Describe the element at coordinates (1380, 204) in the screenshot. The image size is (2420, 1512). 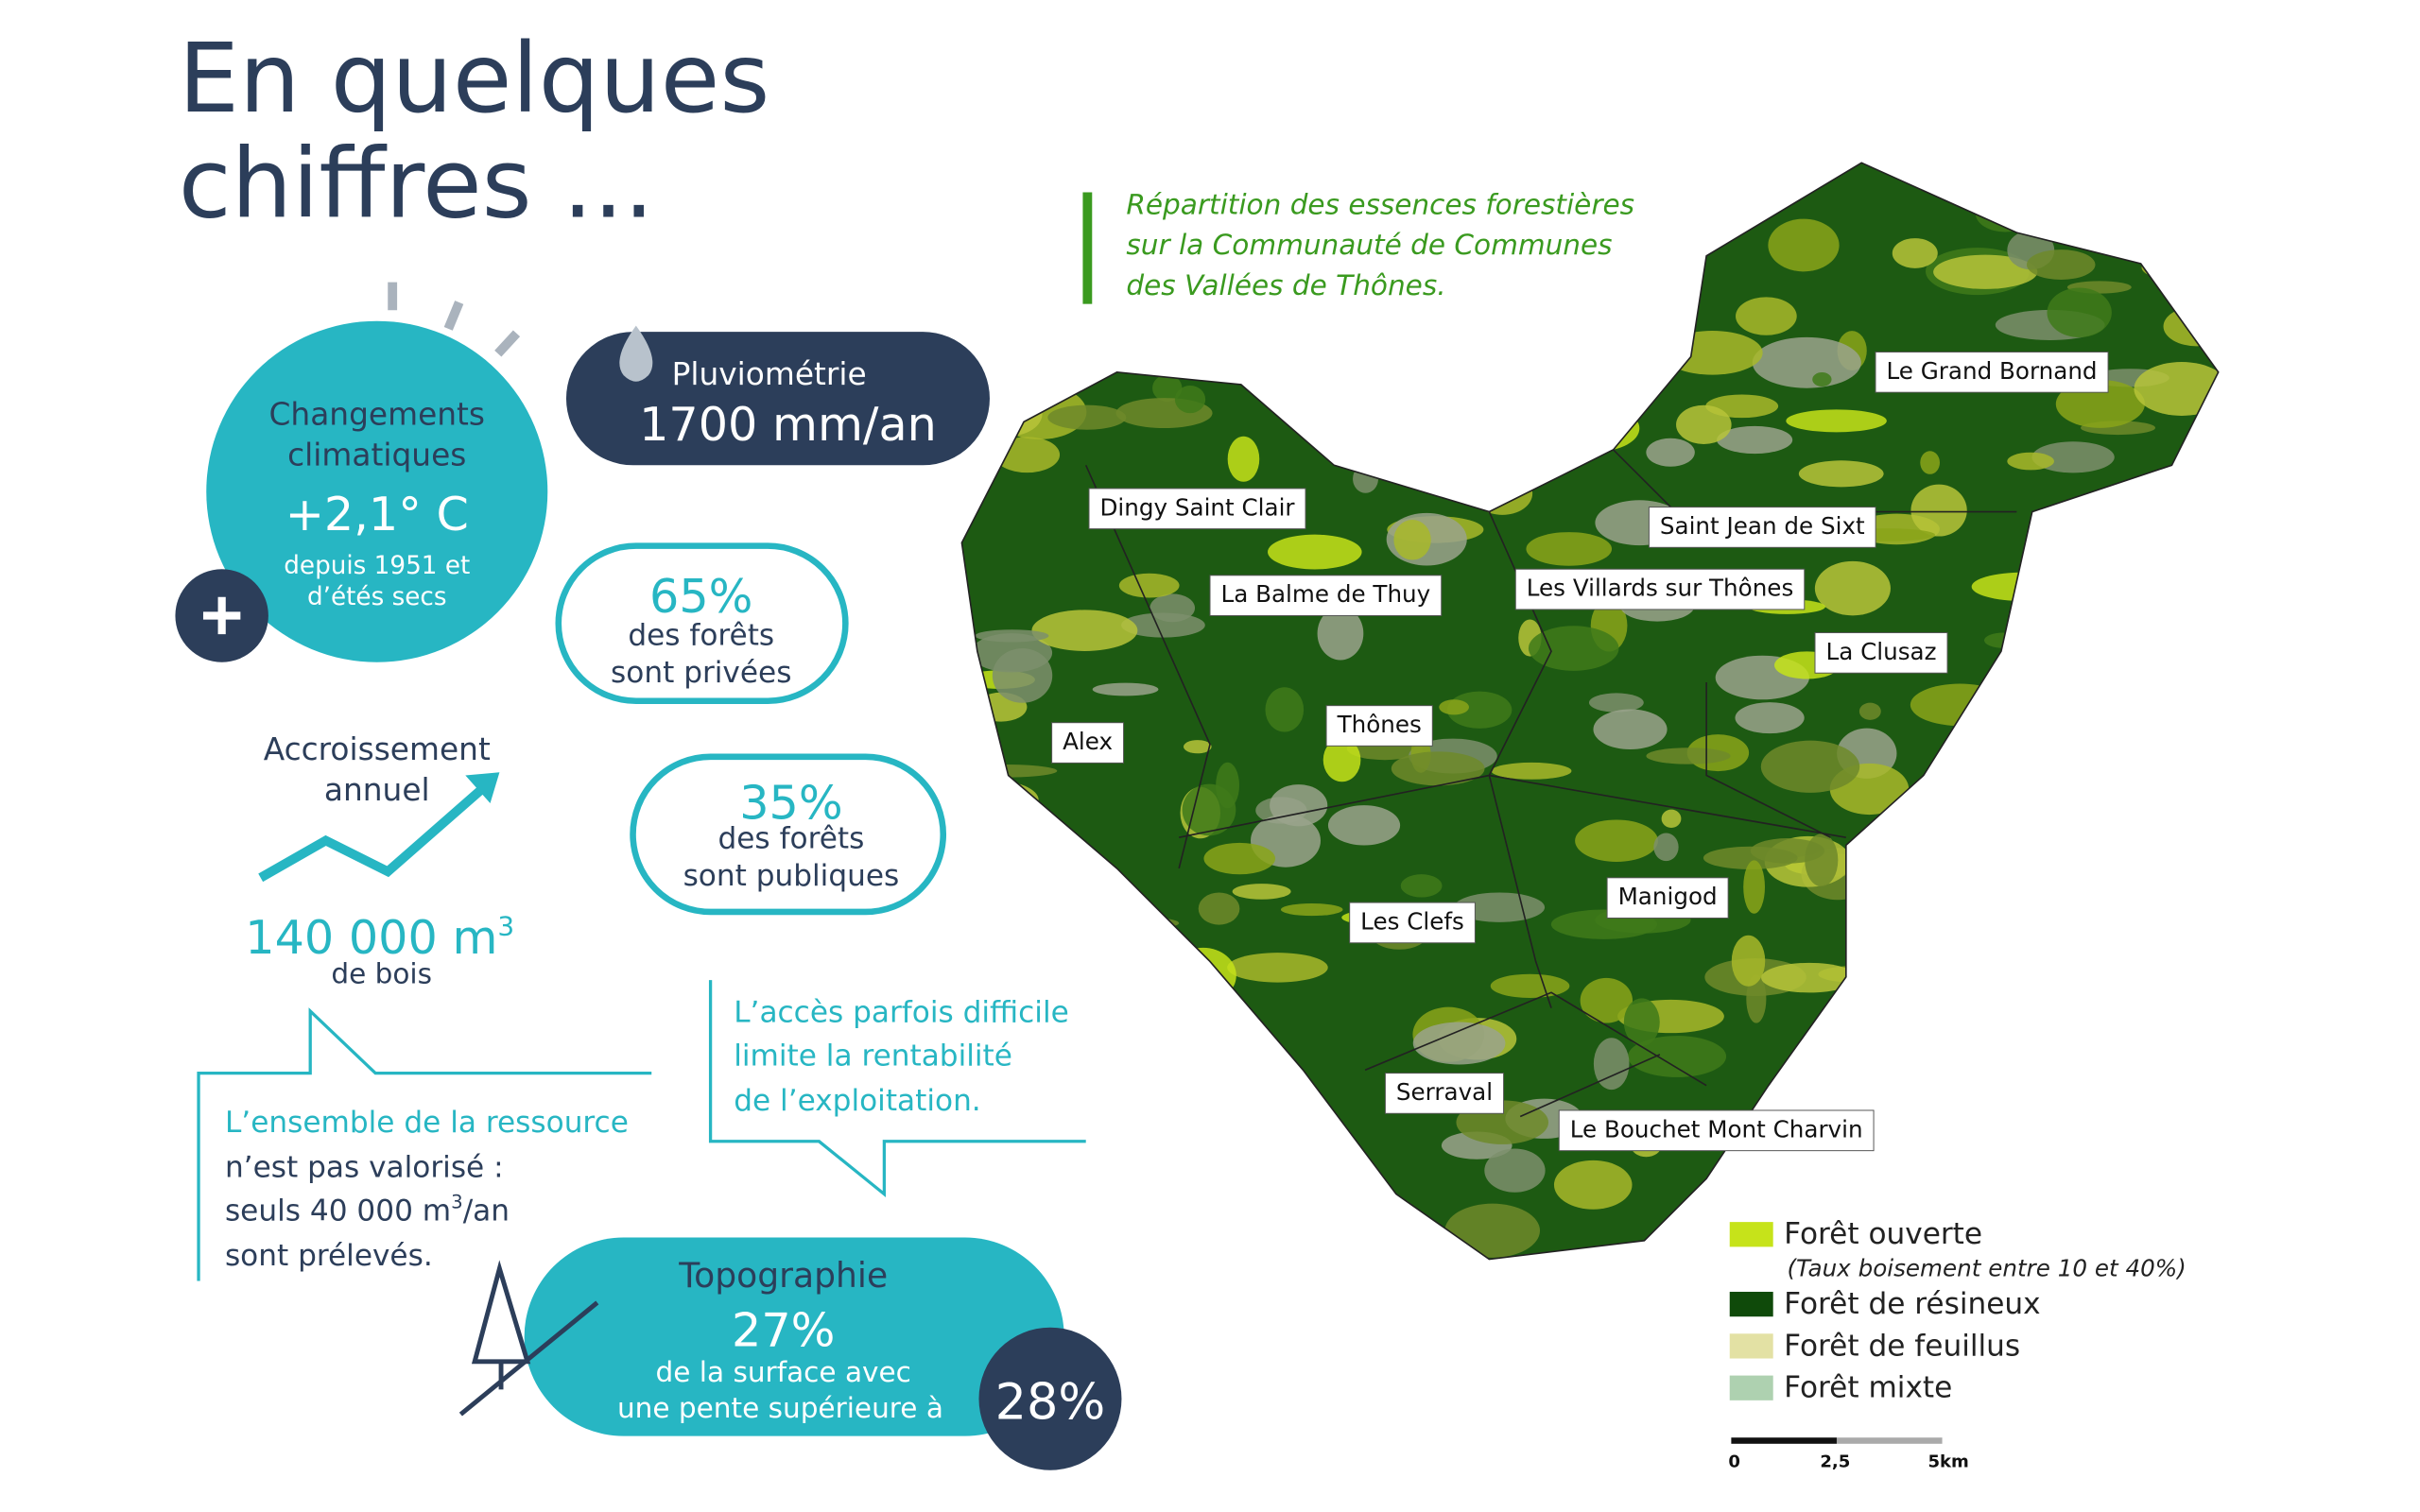
I see `map-caption: Répartition des essences forestières` at that location.